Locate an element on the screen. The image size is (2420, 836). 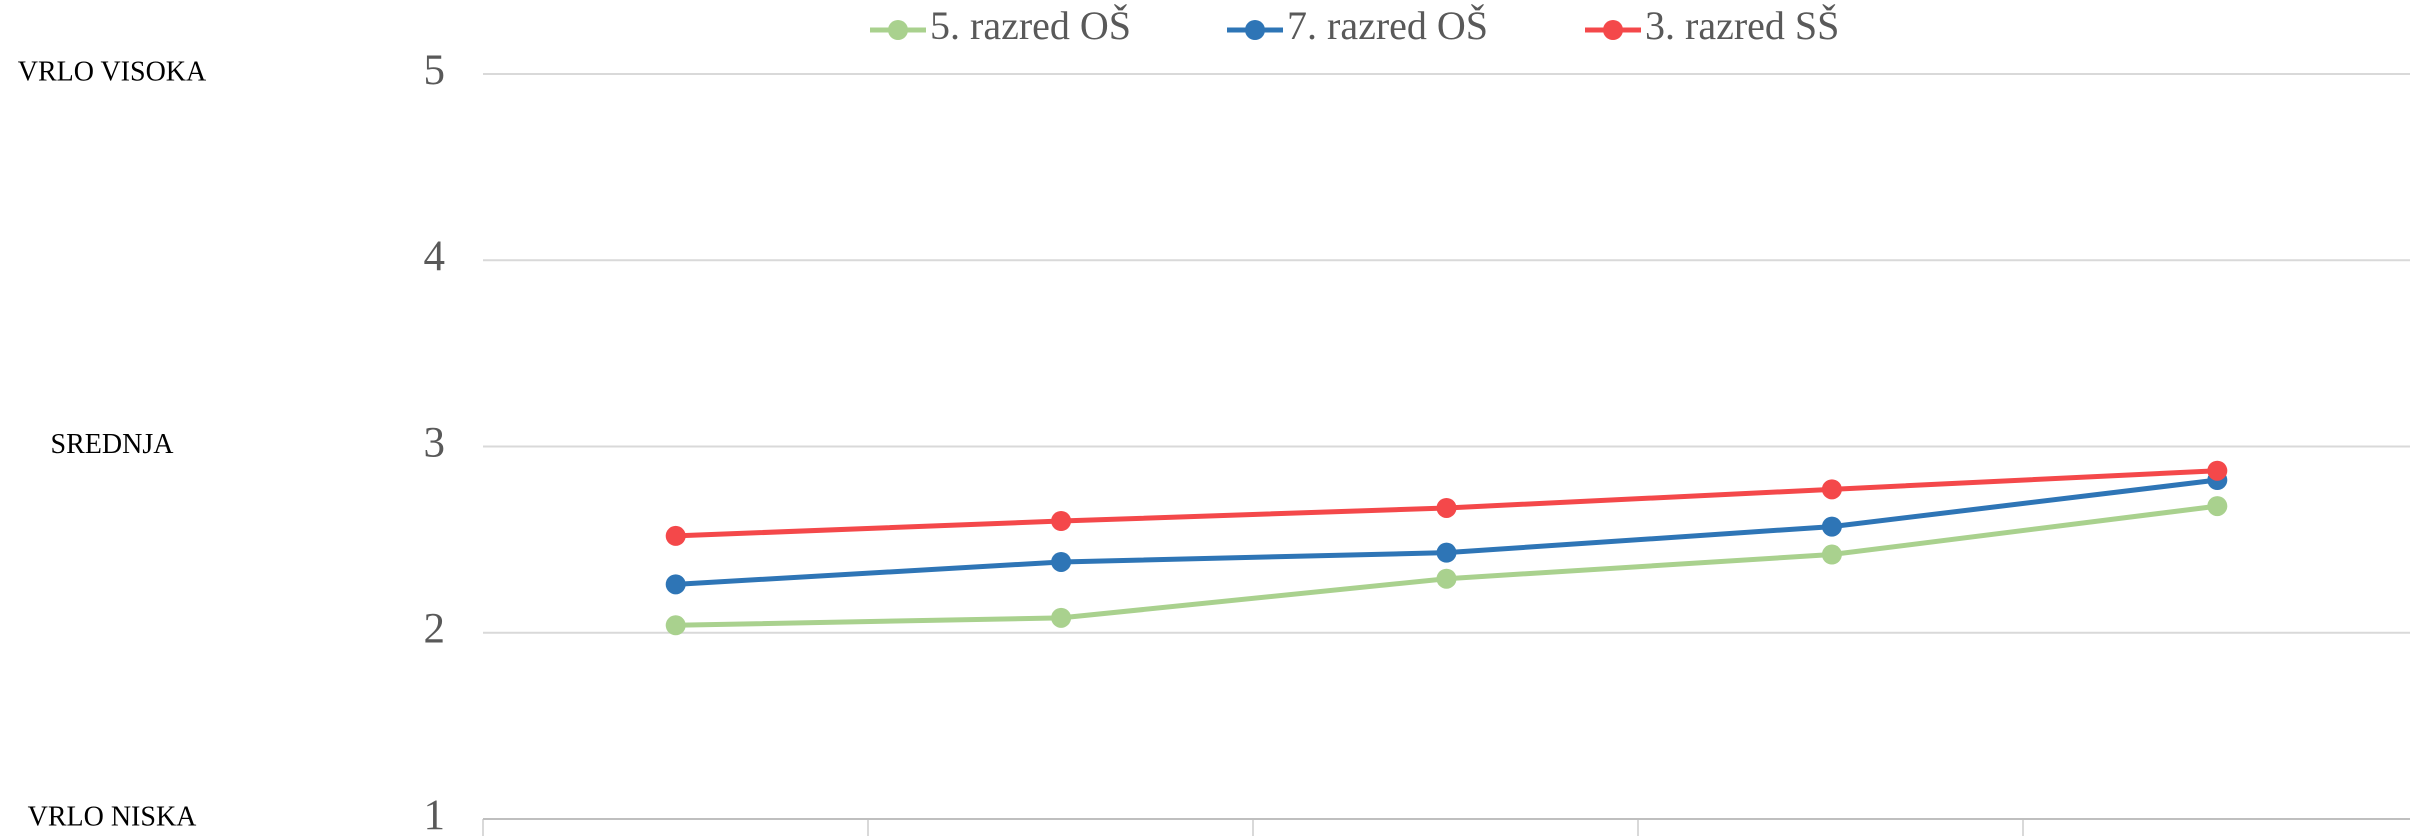
y-tick-label: 2 is located at coordinates (435, 629).